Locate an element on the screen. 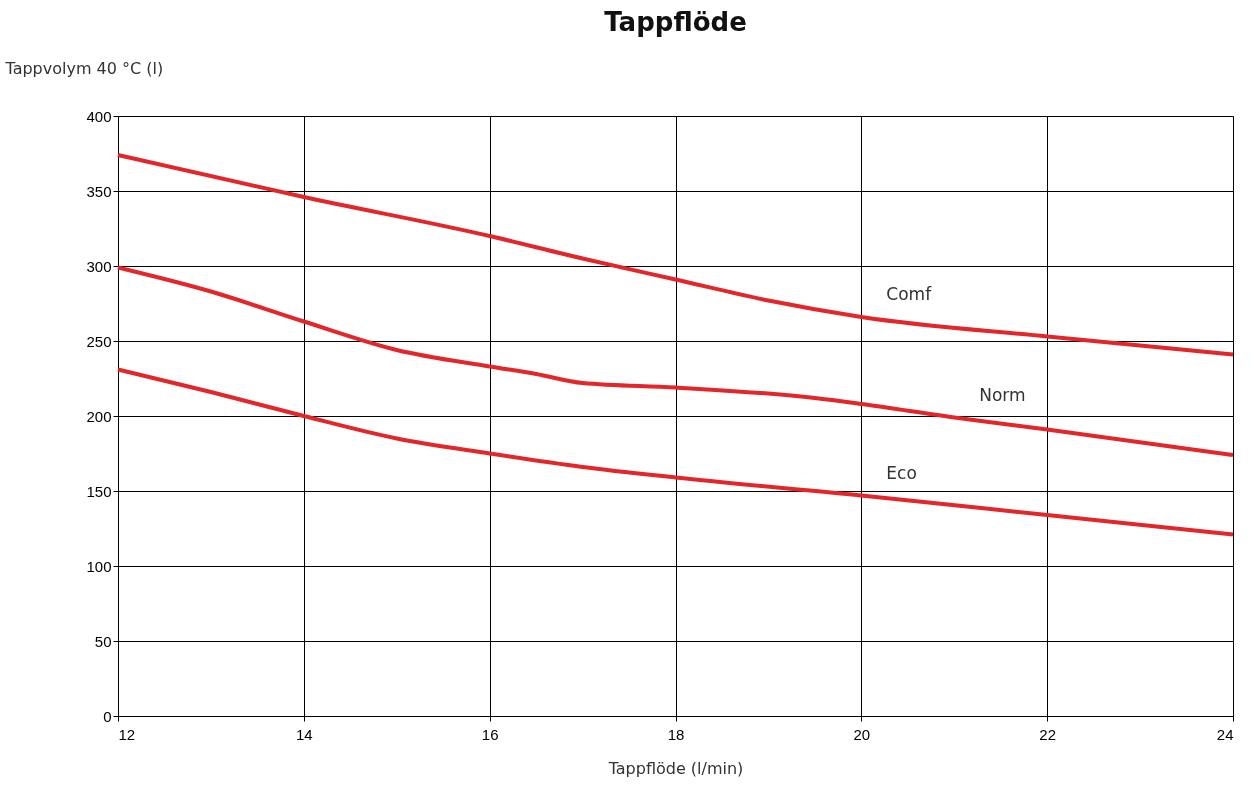  series-label: Eco is located at coordinates (901, 472).